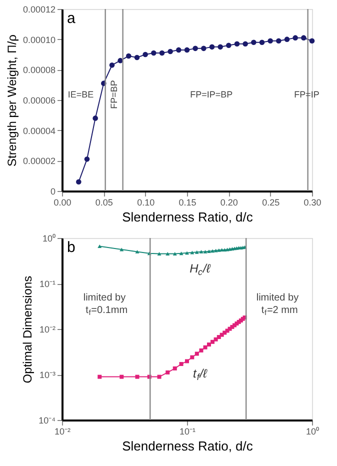  Describe the element at coordinates (53, 191) in the screenshot. I see `y-tick-label: 0` at that location.